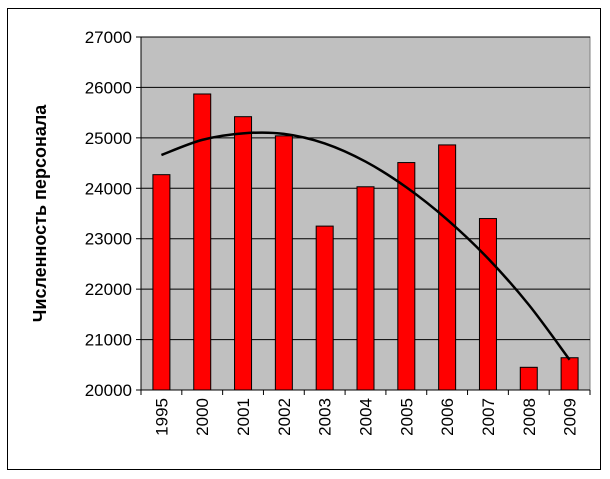  I want to click on y-tick-label: 27000, so click(108, 37).